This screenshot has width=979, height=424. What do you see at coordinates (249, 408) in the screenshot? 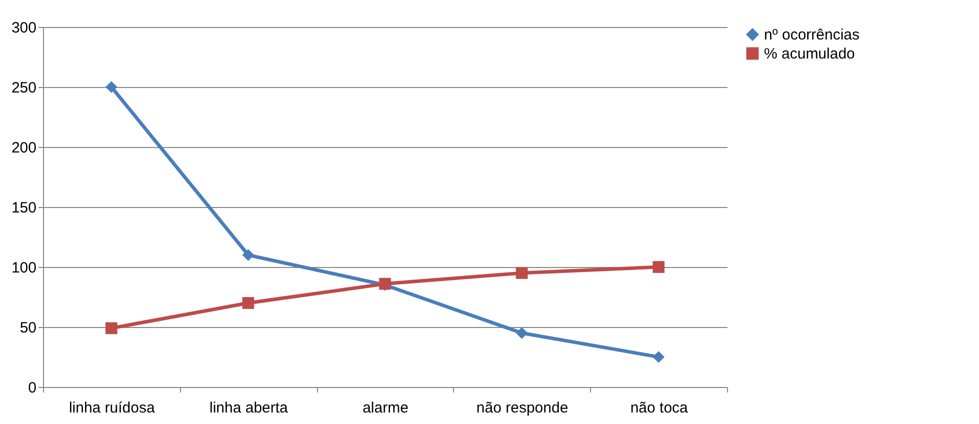
I see `x-tick-label: linha aberta` at bounding box center [249, 408].